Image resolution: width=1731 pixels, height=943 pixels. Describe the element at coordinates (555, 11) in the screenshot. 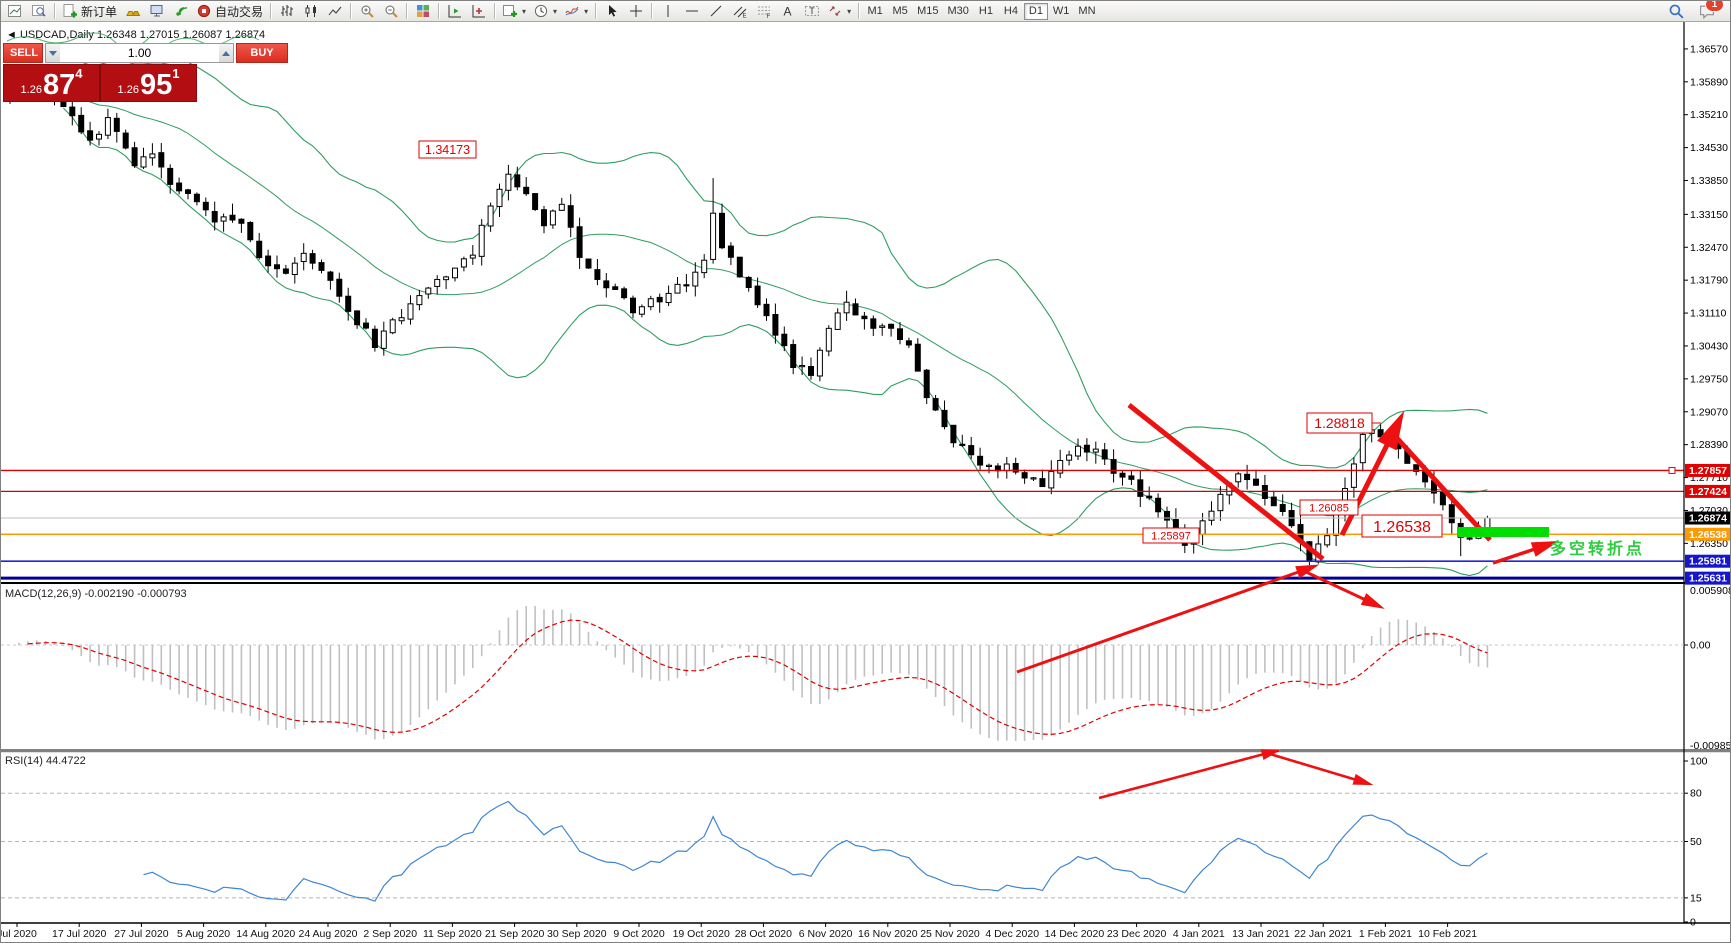

I see `chevron-down-icon: ▾` at that location.